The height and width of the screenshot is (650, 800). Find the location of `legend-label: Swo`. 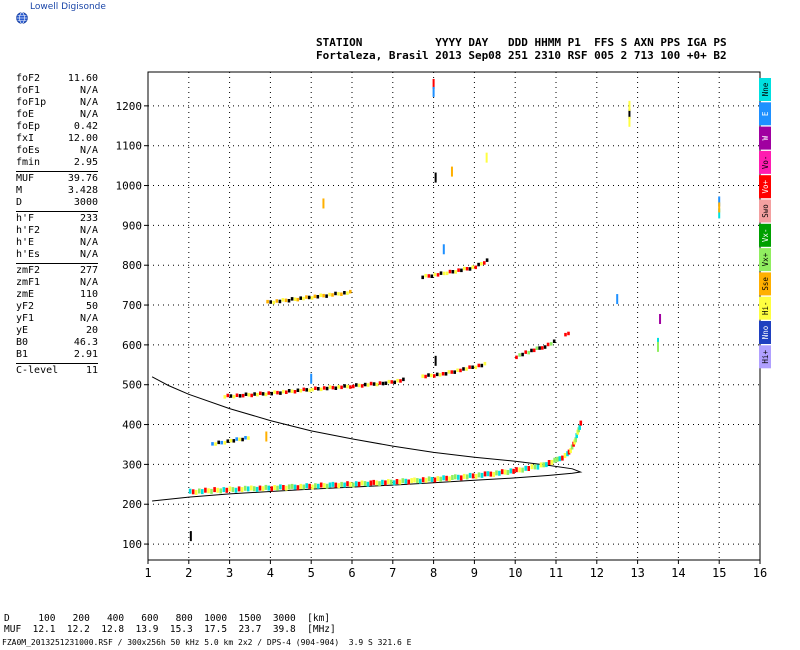

legend-label: Swo is located at coordinates (765, 211).